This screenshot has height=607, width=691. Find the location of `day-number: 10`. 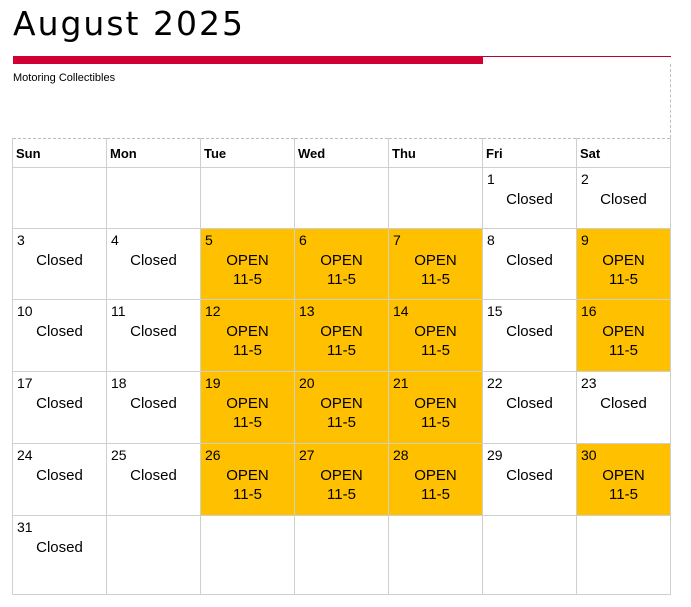

day-number: 10 is located at coordinates (25, 311).